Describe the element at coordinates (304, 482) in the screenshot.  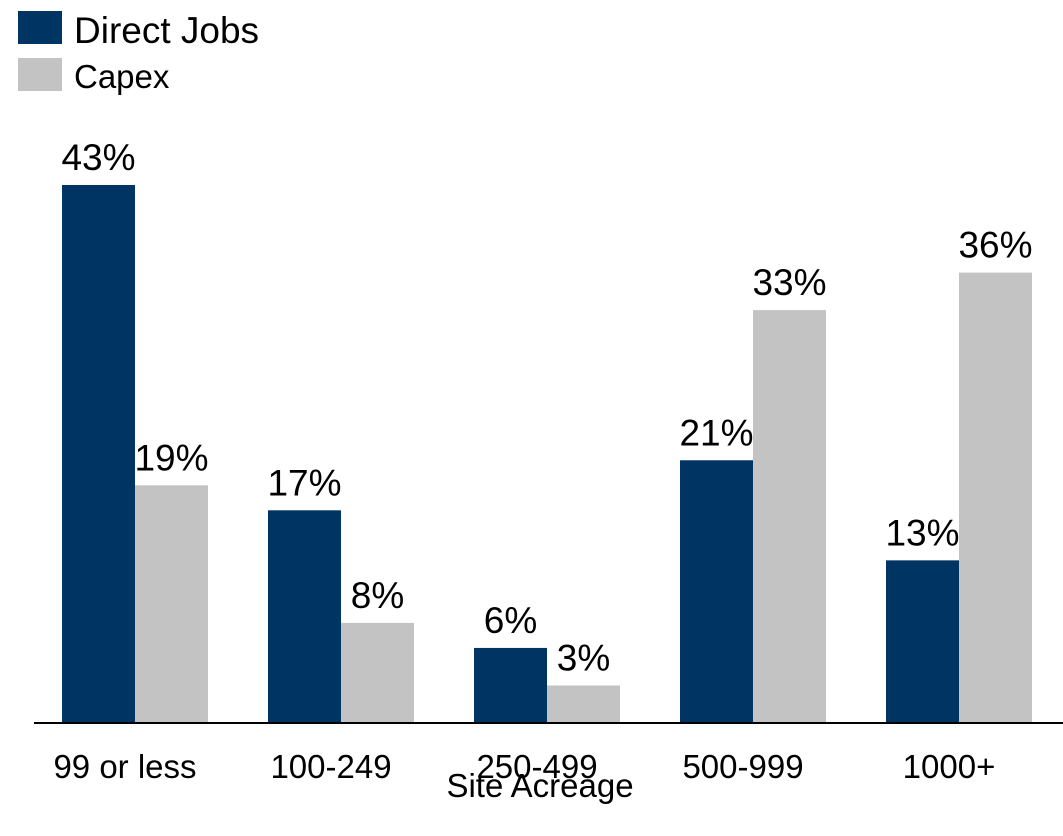
I see `data-label-direct-jobs-100-249: 17%` at that location.